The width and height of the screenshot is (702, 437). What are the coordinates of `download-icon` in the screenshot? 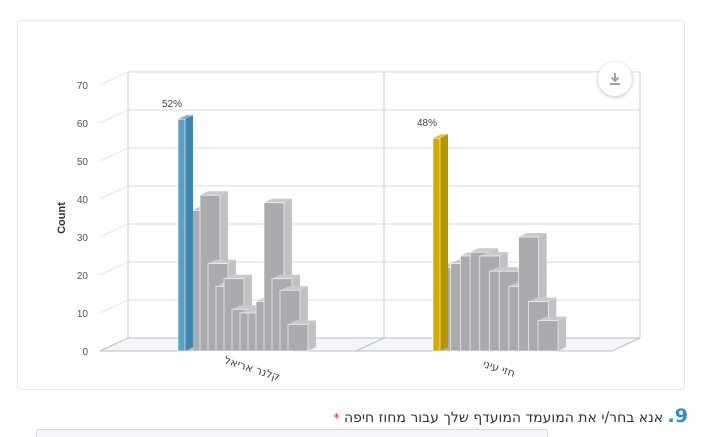 It's located at (615, 79).